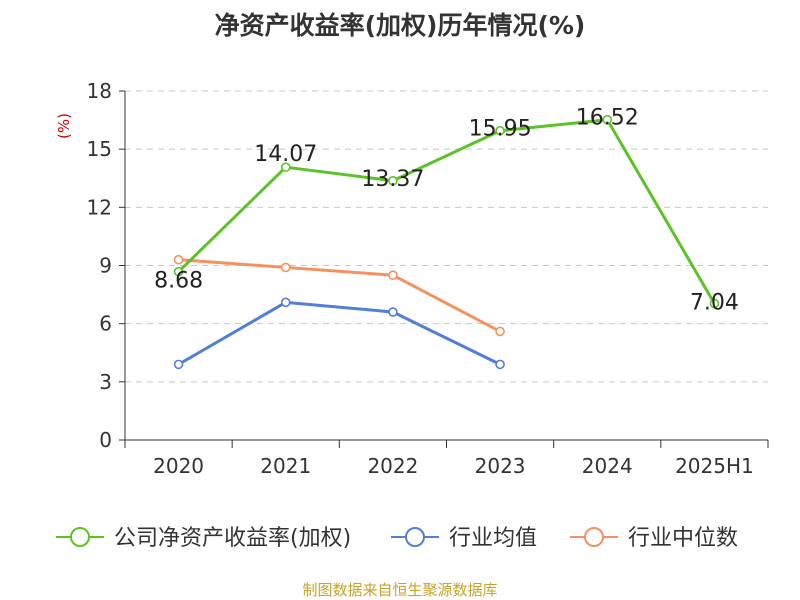  Describe the element at coordinates (392, 466) in the screenshot. I see `x-tick-label: 2022` at that location.